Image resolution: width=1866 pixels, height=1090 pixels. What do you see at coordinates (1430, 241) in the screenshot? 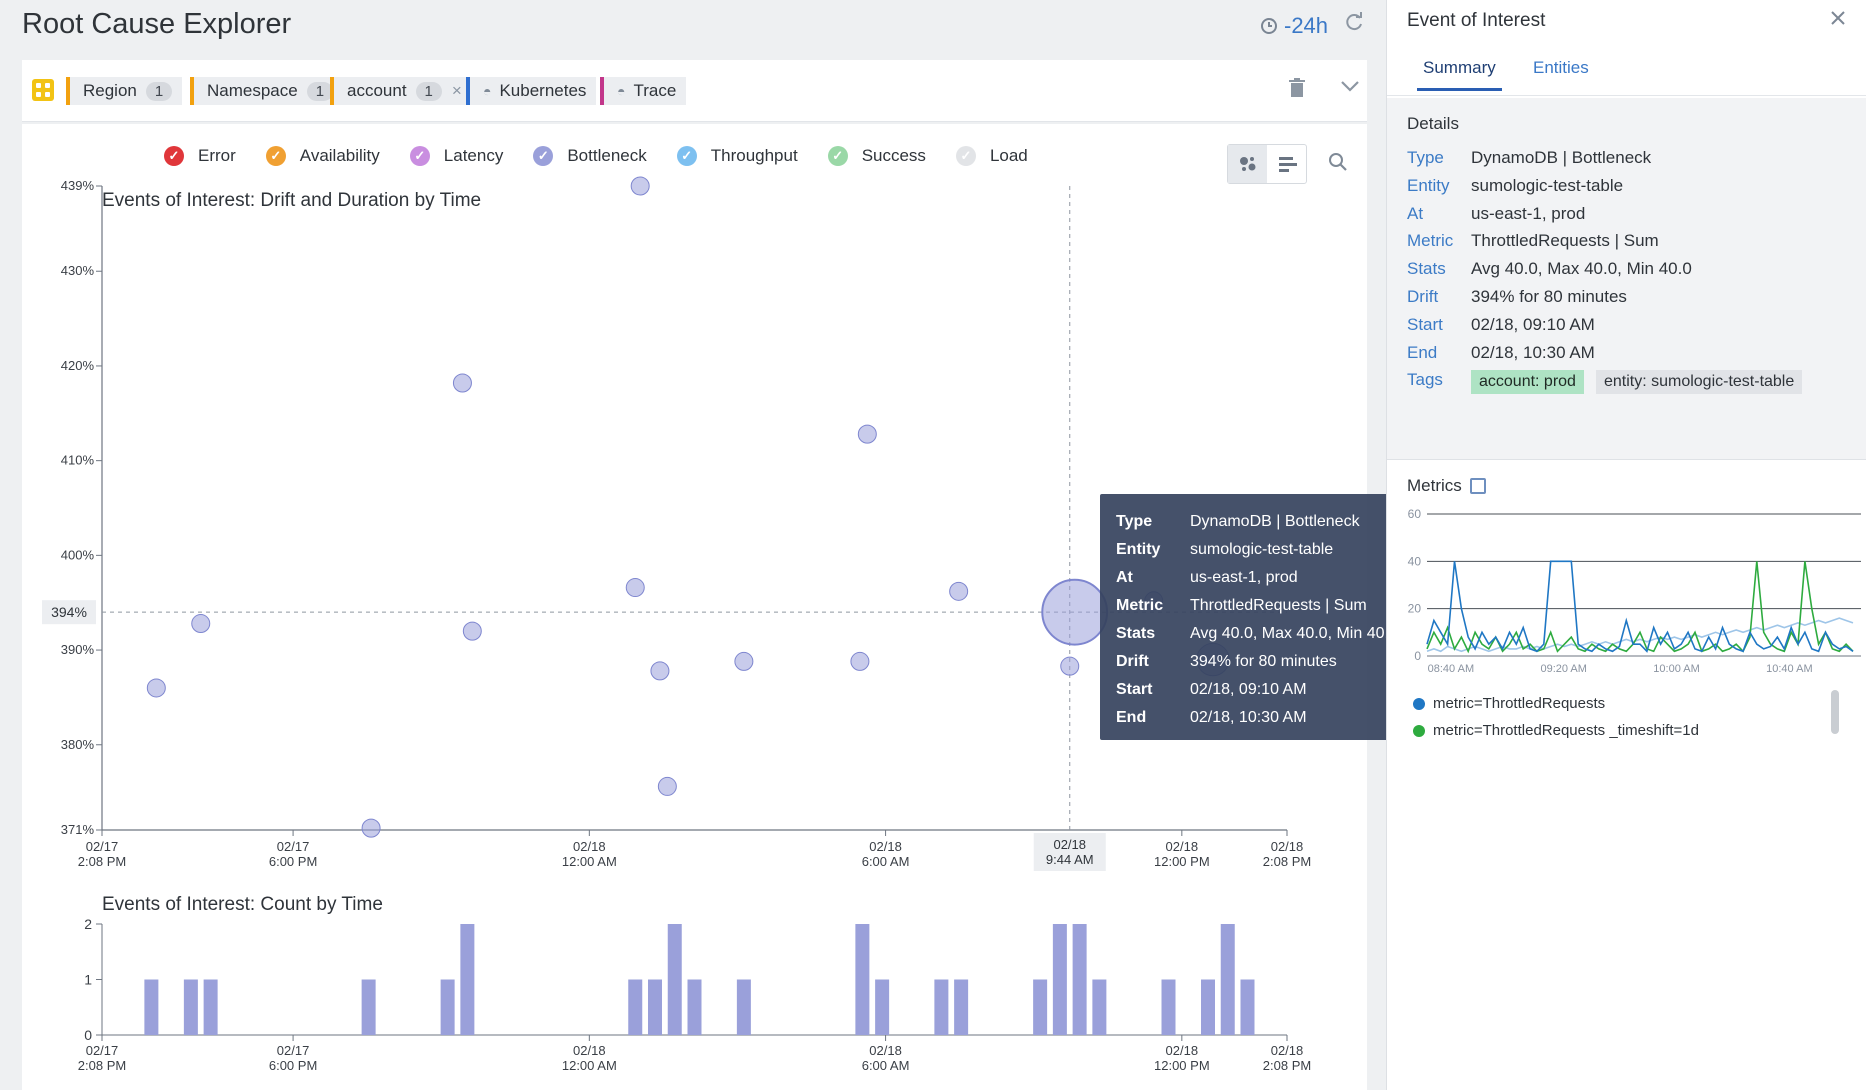
I see `detail-key: Metric` at bounding box center [1430, 241].